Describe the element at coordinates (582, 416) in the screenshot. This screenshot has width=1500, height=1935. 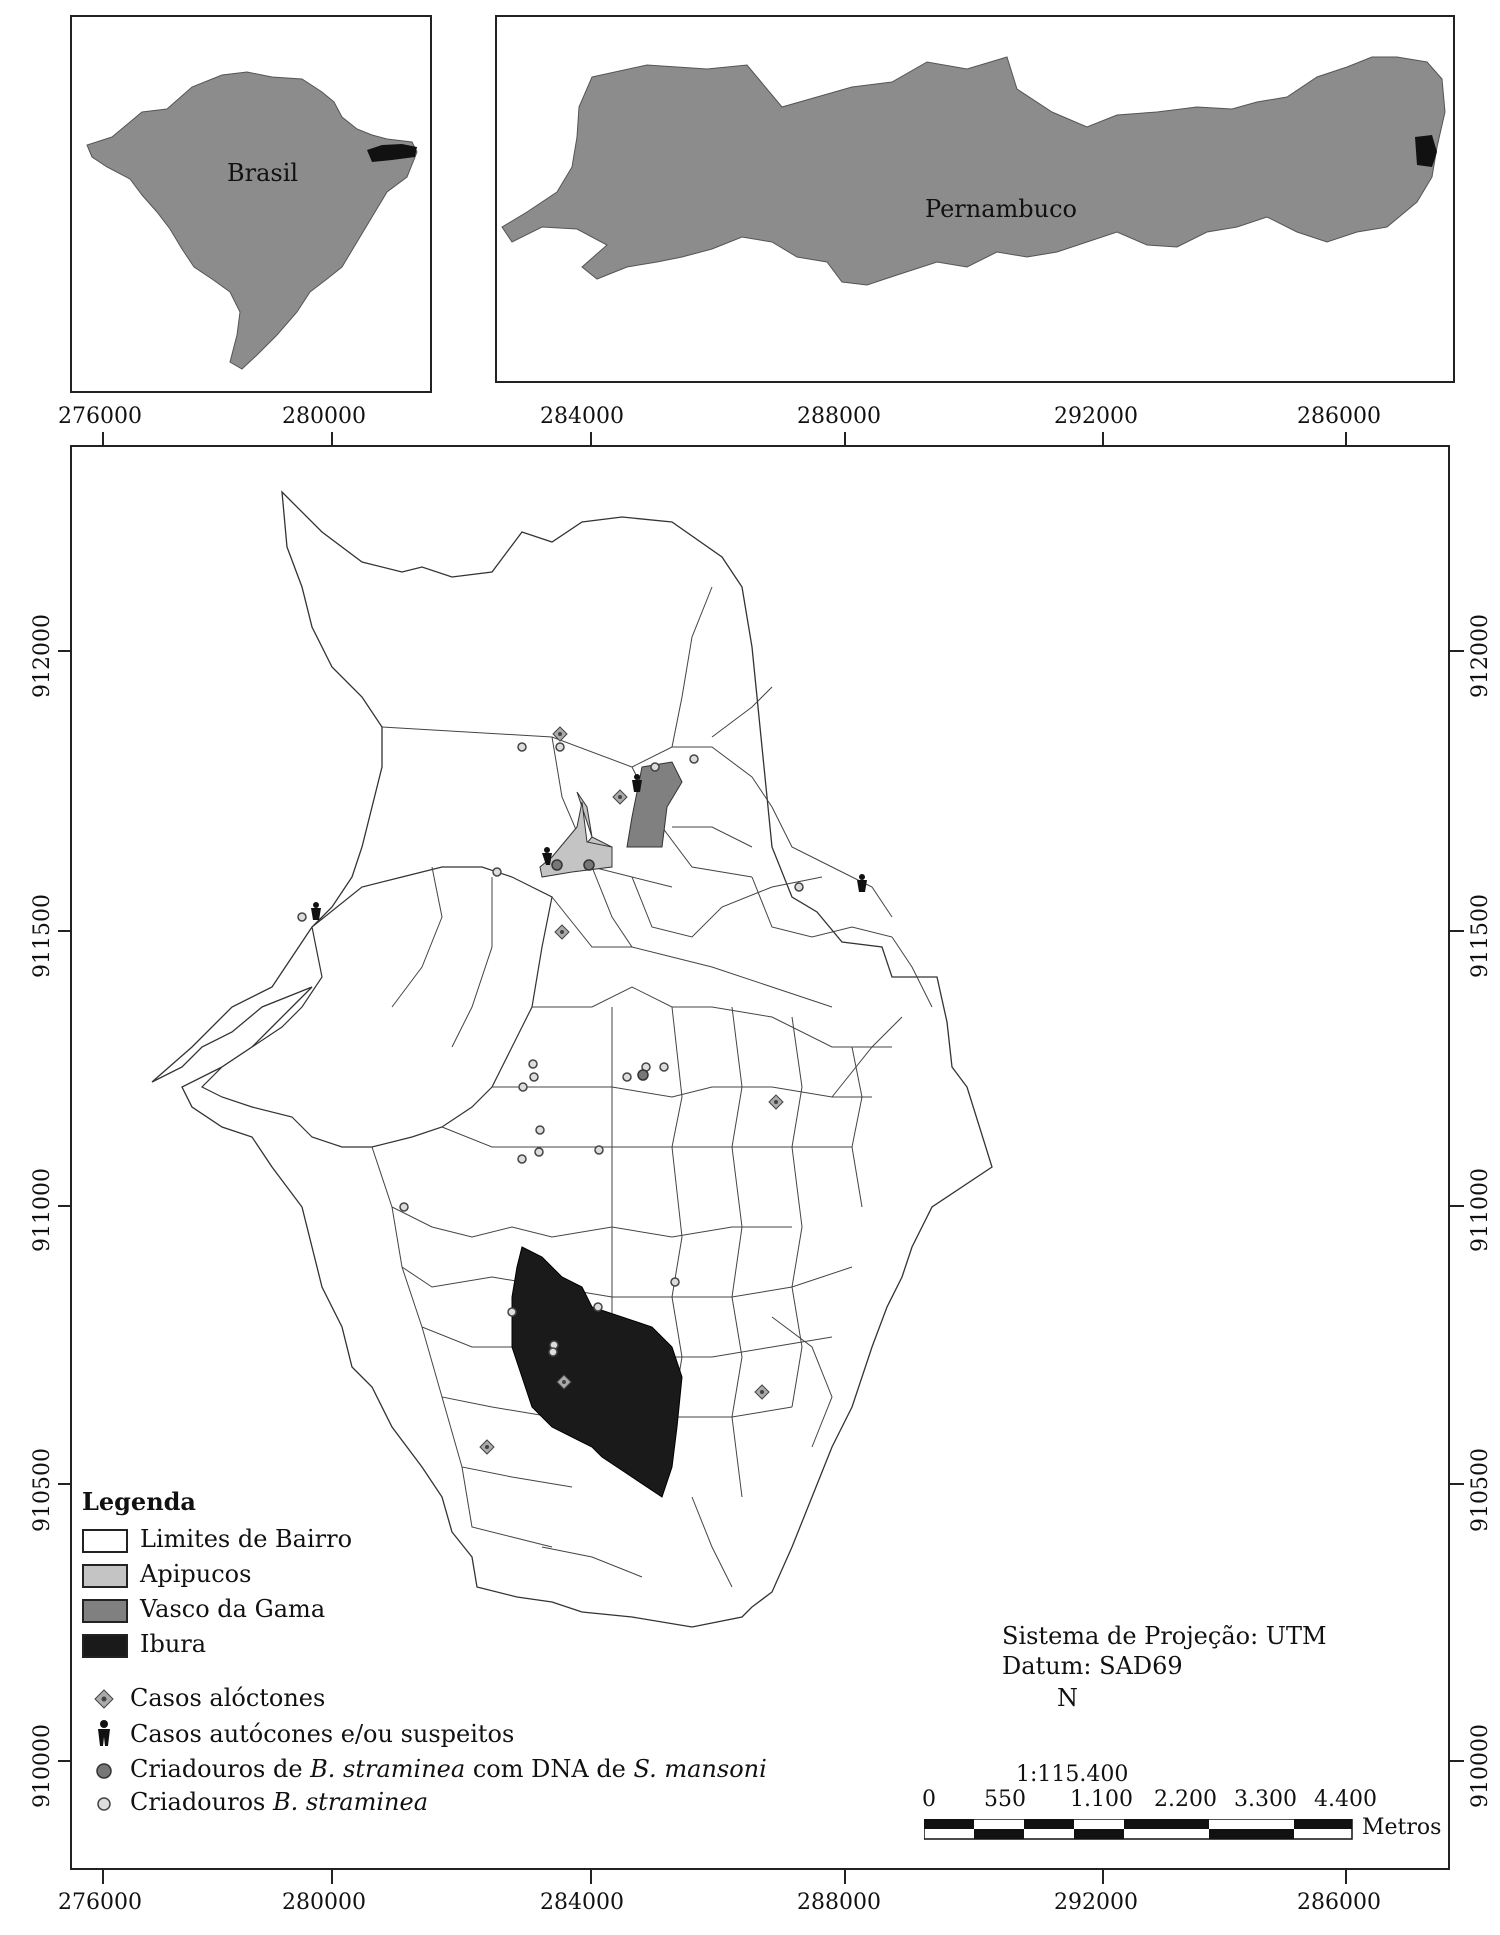
I see `top-x-tick-label: 284000` at that location.